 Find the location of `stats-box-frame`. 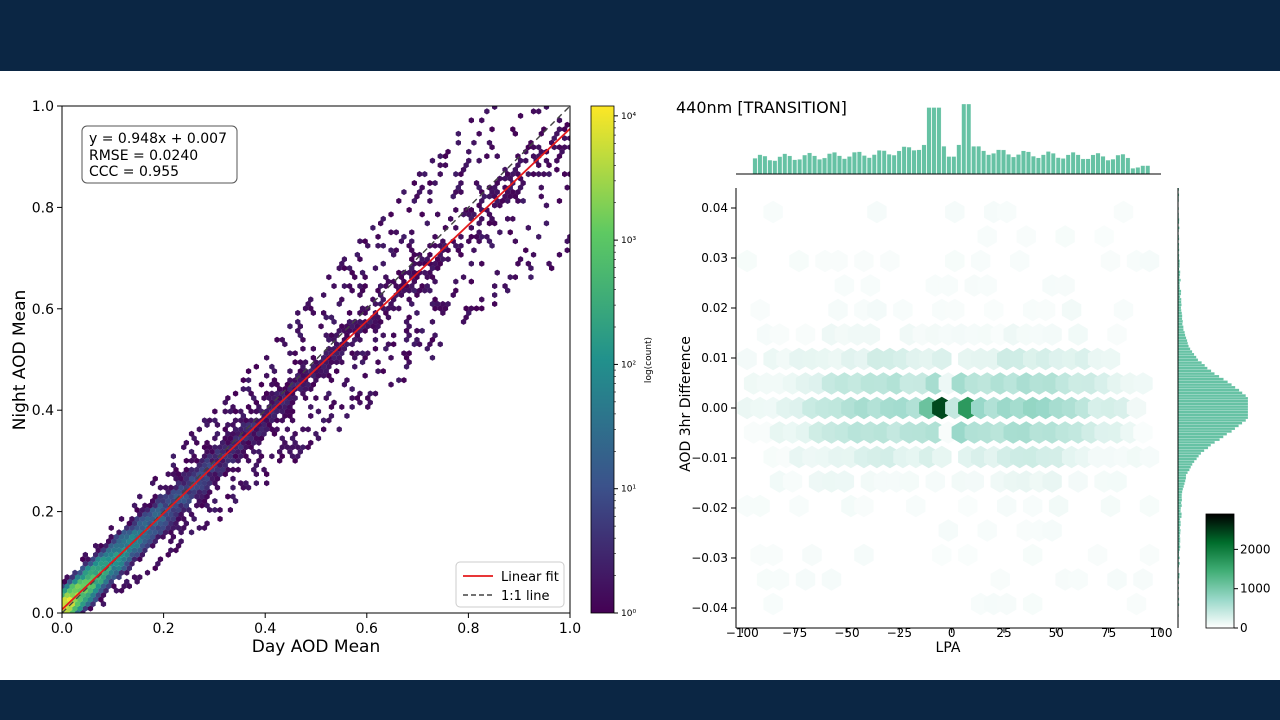

stats-box-frame is located at coordinates (159, 154).